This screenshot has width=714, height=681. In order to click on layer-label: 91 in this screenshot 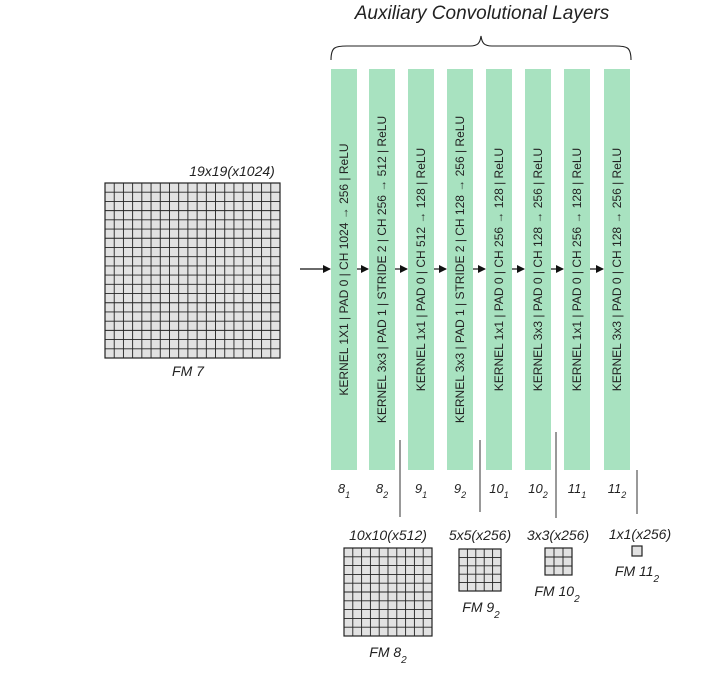, I will do `click(421, 490)`.